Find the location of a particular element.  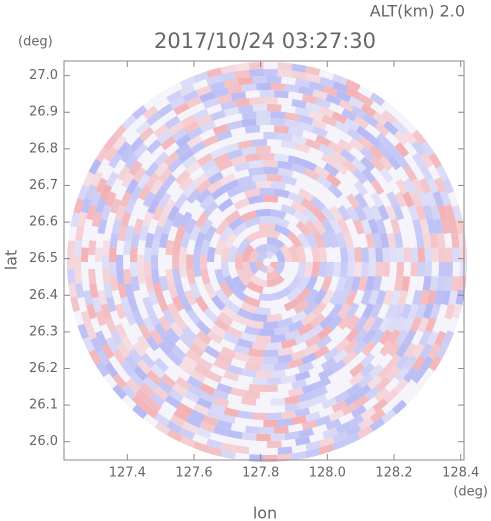

y-tick-label: 26.3 is located at coordinates (43, 331).